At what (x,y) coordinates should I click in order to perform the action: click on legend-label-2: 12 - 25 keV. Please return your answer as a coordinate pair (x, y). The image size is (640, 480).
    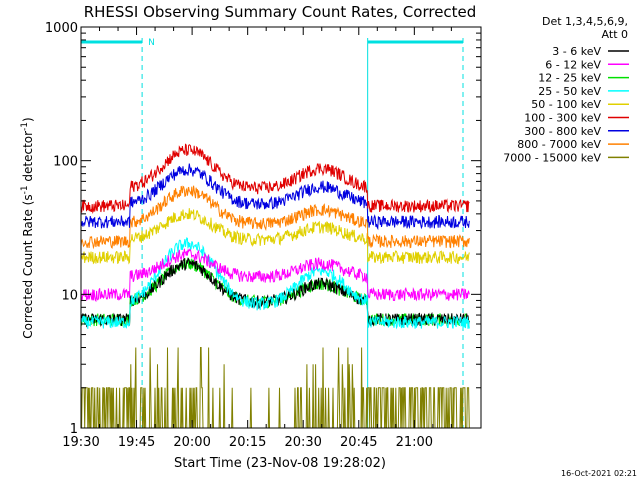
    Looking at the image, I should click on (569, 78).